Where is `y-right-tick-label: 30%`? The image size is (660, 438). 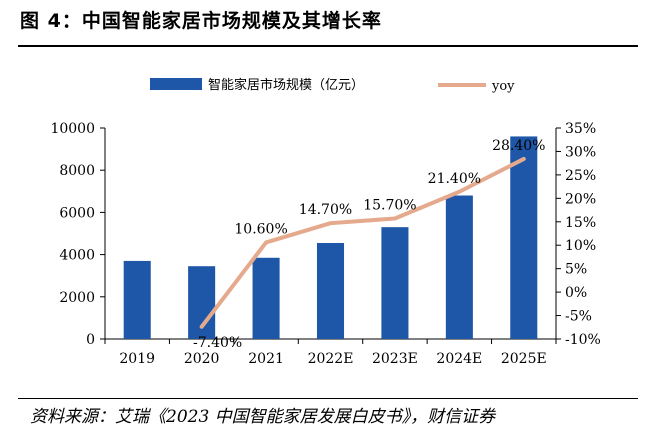 y-right-tick-label: 30% is located at coordinates (580, 152).